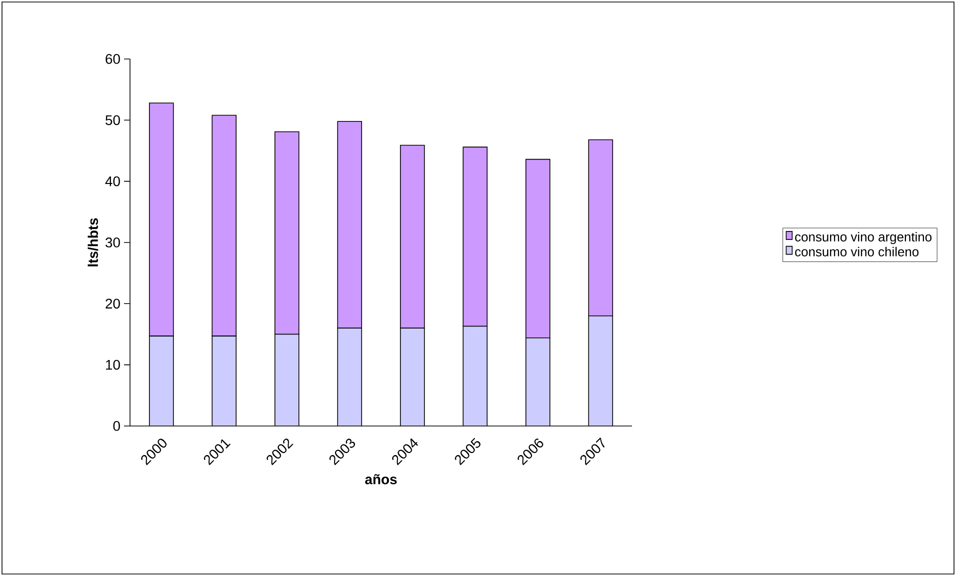 This screenshot has height=576, width=956. What do you see at coordinates (857, 251) in the screenshot?
I see `legend-label: consumo vino chileno` at bounding box center [857, 251].